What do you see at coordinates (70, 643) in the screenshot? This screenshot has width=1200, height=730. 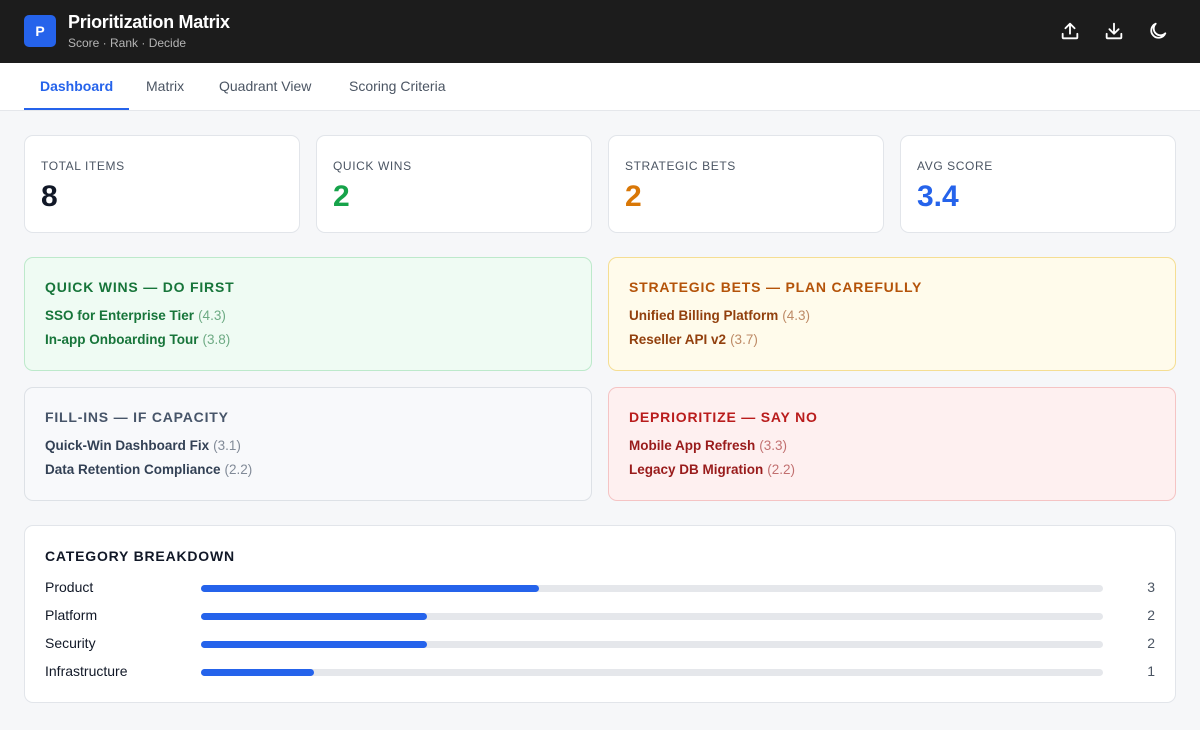 I see `category-name: Security` at bounding box center [70, 643].